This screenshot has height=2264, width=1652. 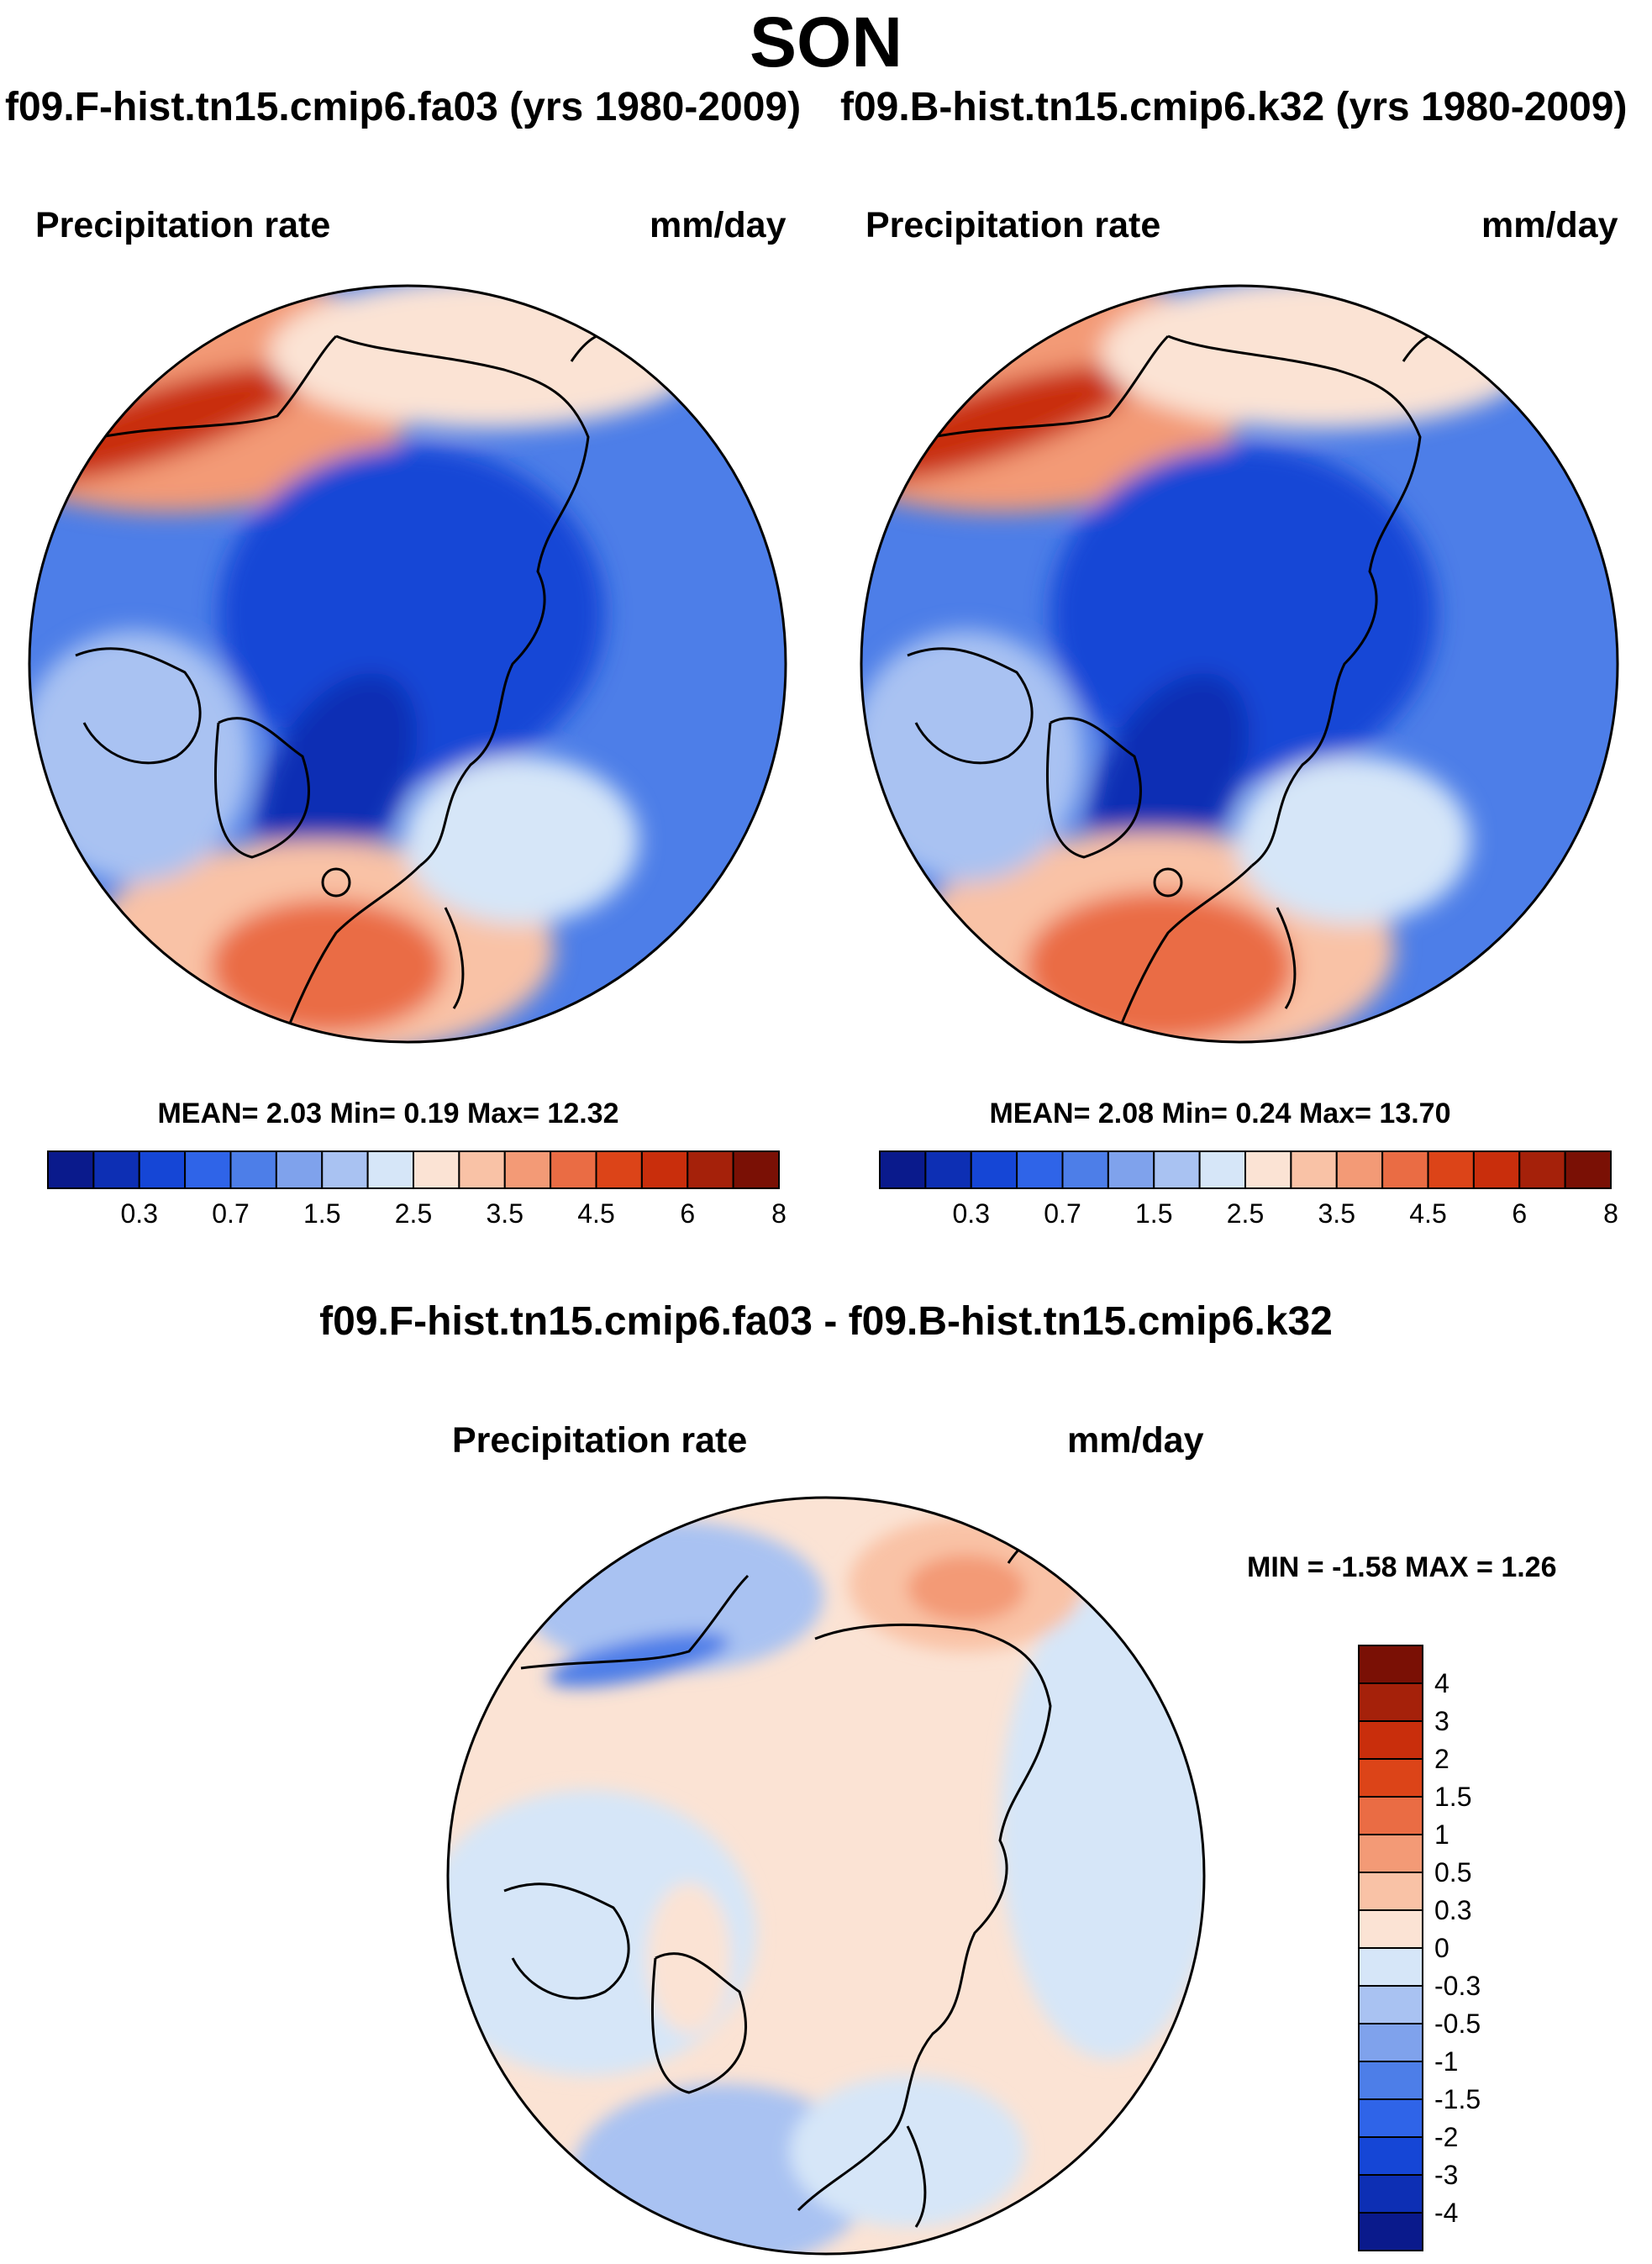 I want to click on panel-a-colorbar, so click(x=414, y=1169).